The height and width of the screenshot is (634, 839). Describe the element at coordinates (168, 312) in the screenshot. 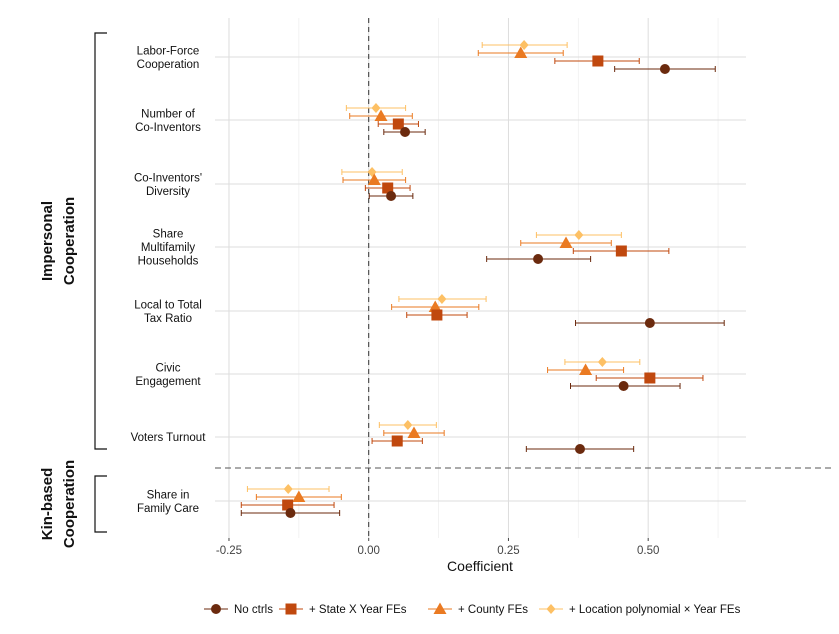

I see `outcome-label-tax: Local to Total Tax Ratio` at that location.